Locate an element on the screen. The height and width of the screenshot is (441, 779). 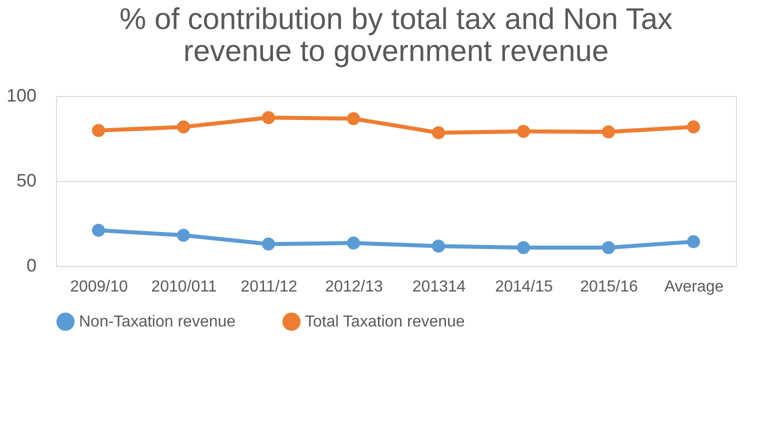
x-tick-label: 2009/10 is located at coordinates (99, 287).